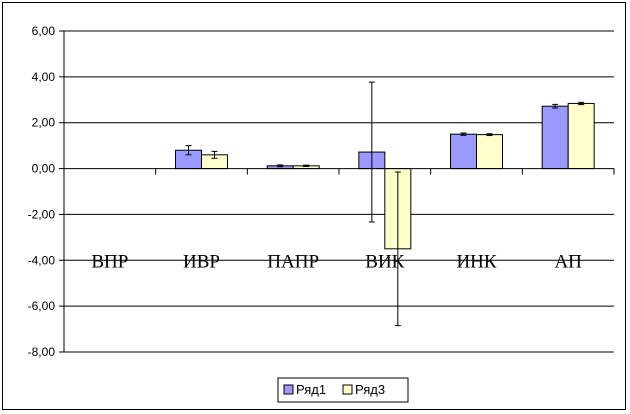 The image size is (630, 414). I want to click on x-category-label: ИНК, so click(476, 261).